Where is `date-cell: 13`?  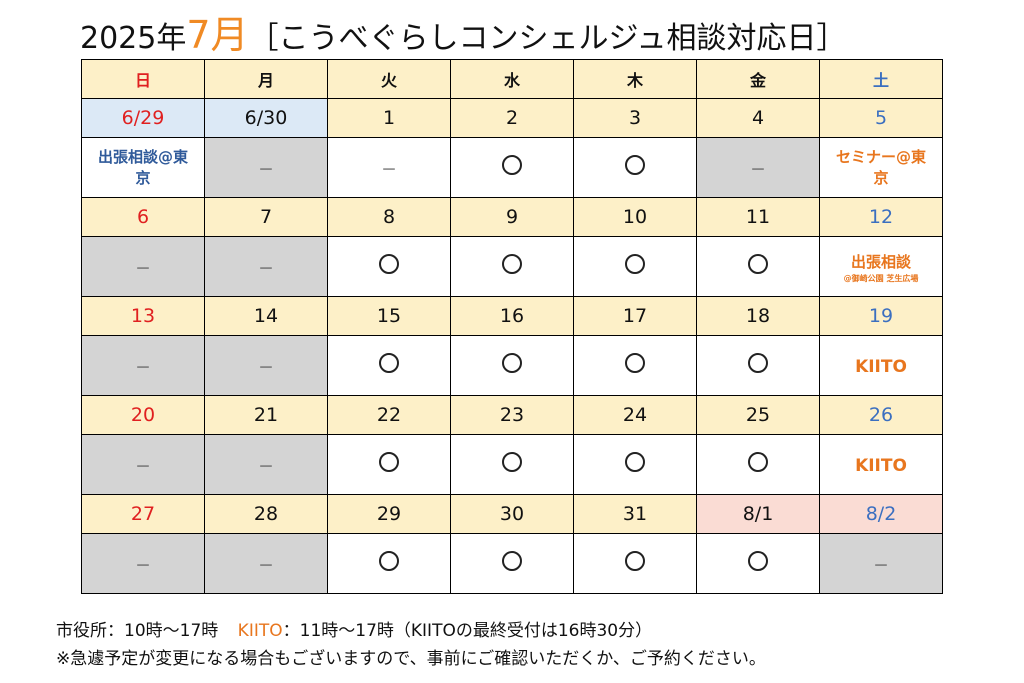 date-cell: 13 is located at coordinates (143, 316).